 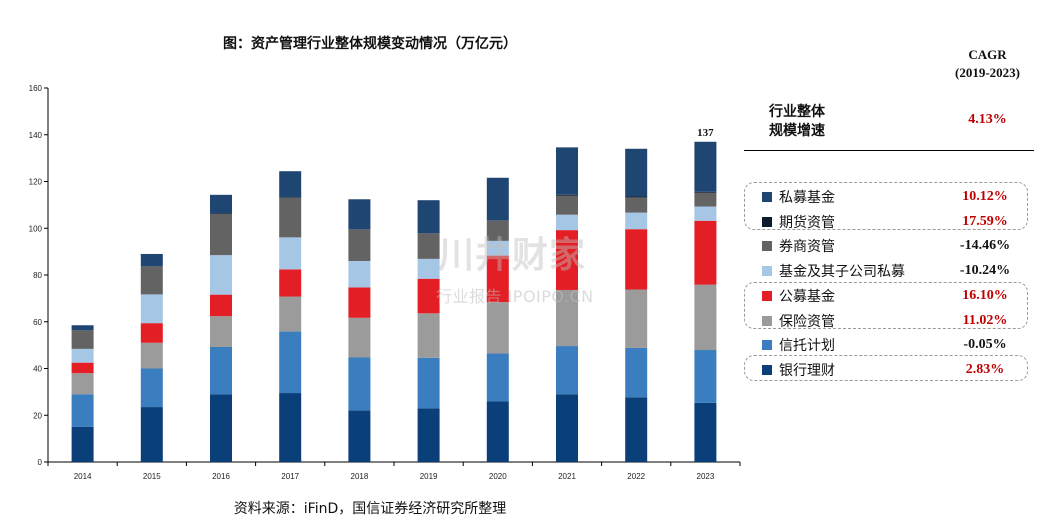 I want to click on legend-cagr-value: -0.05%, so click(x=985, y=345).